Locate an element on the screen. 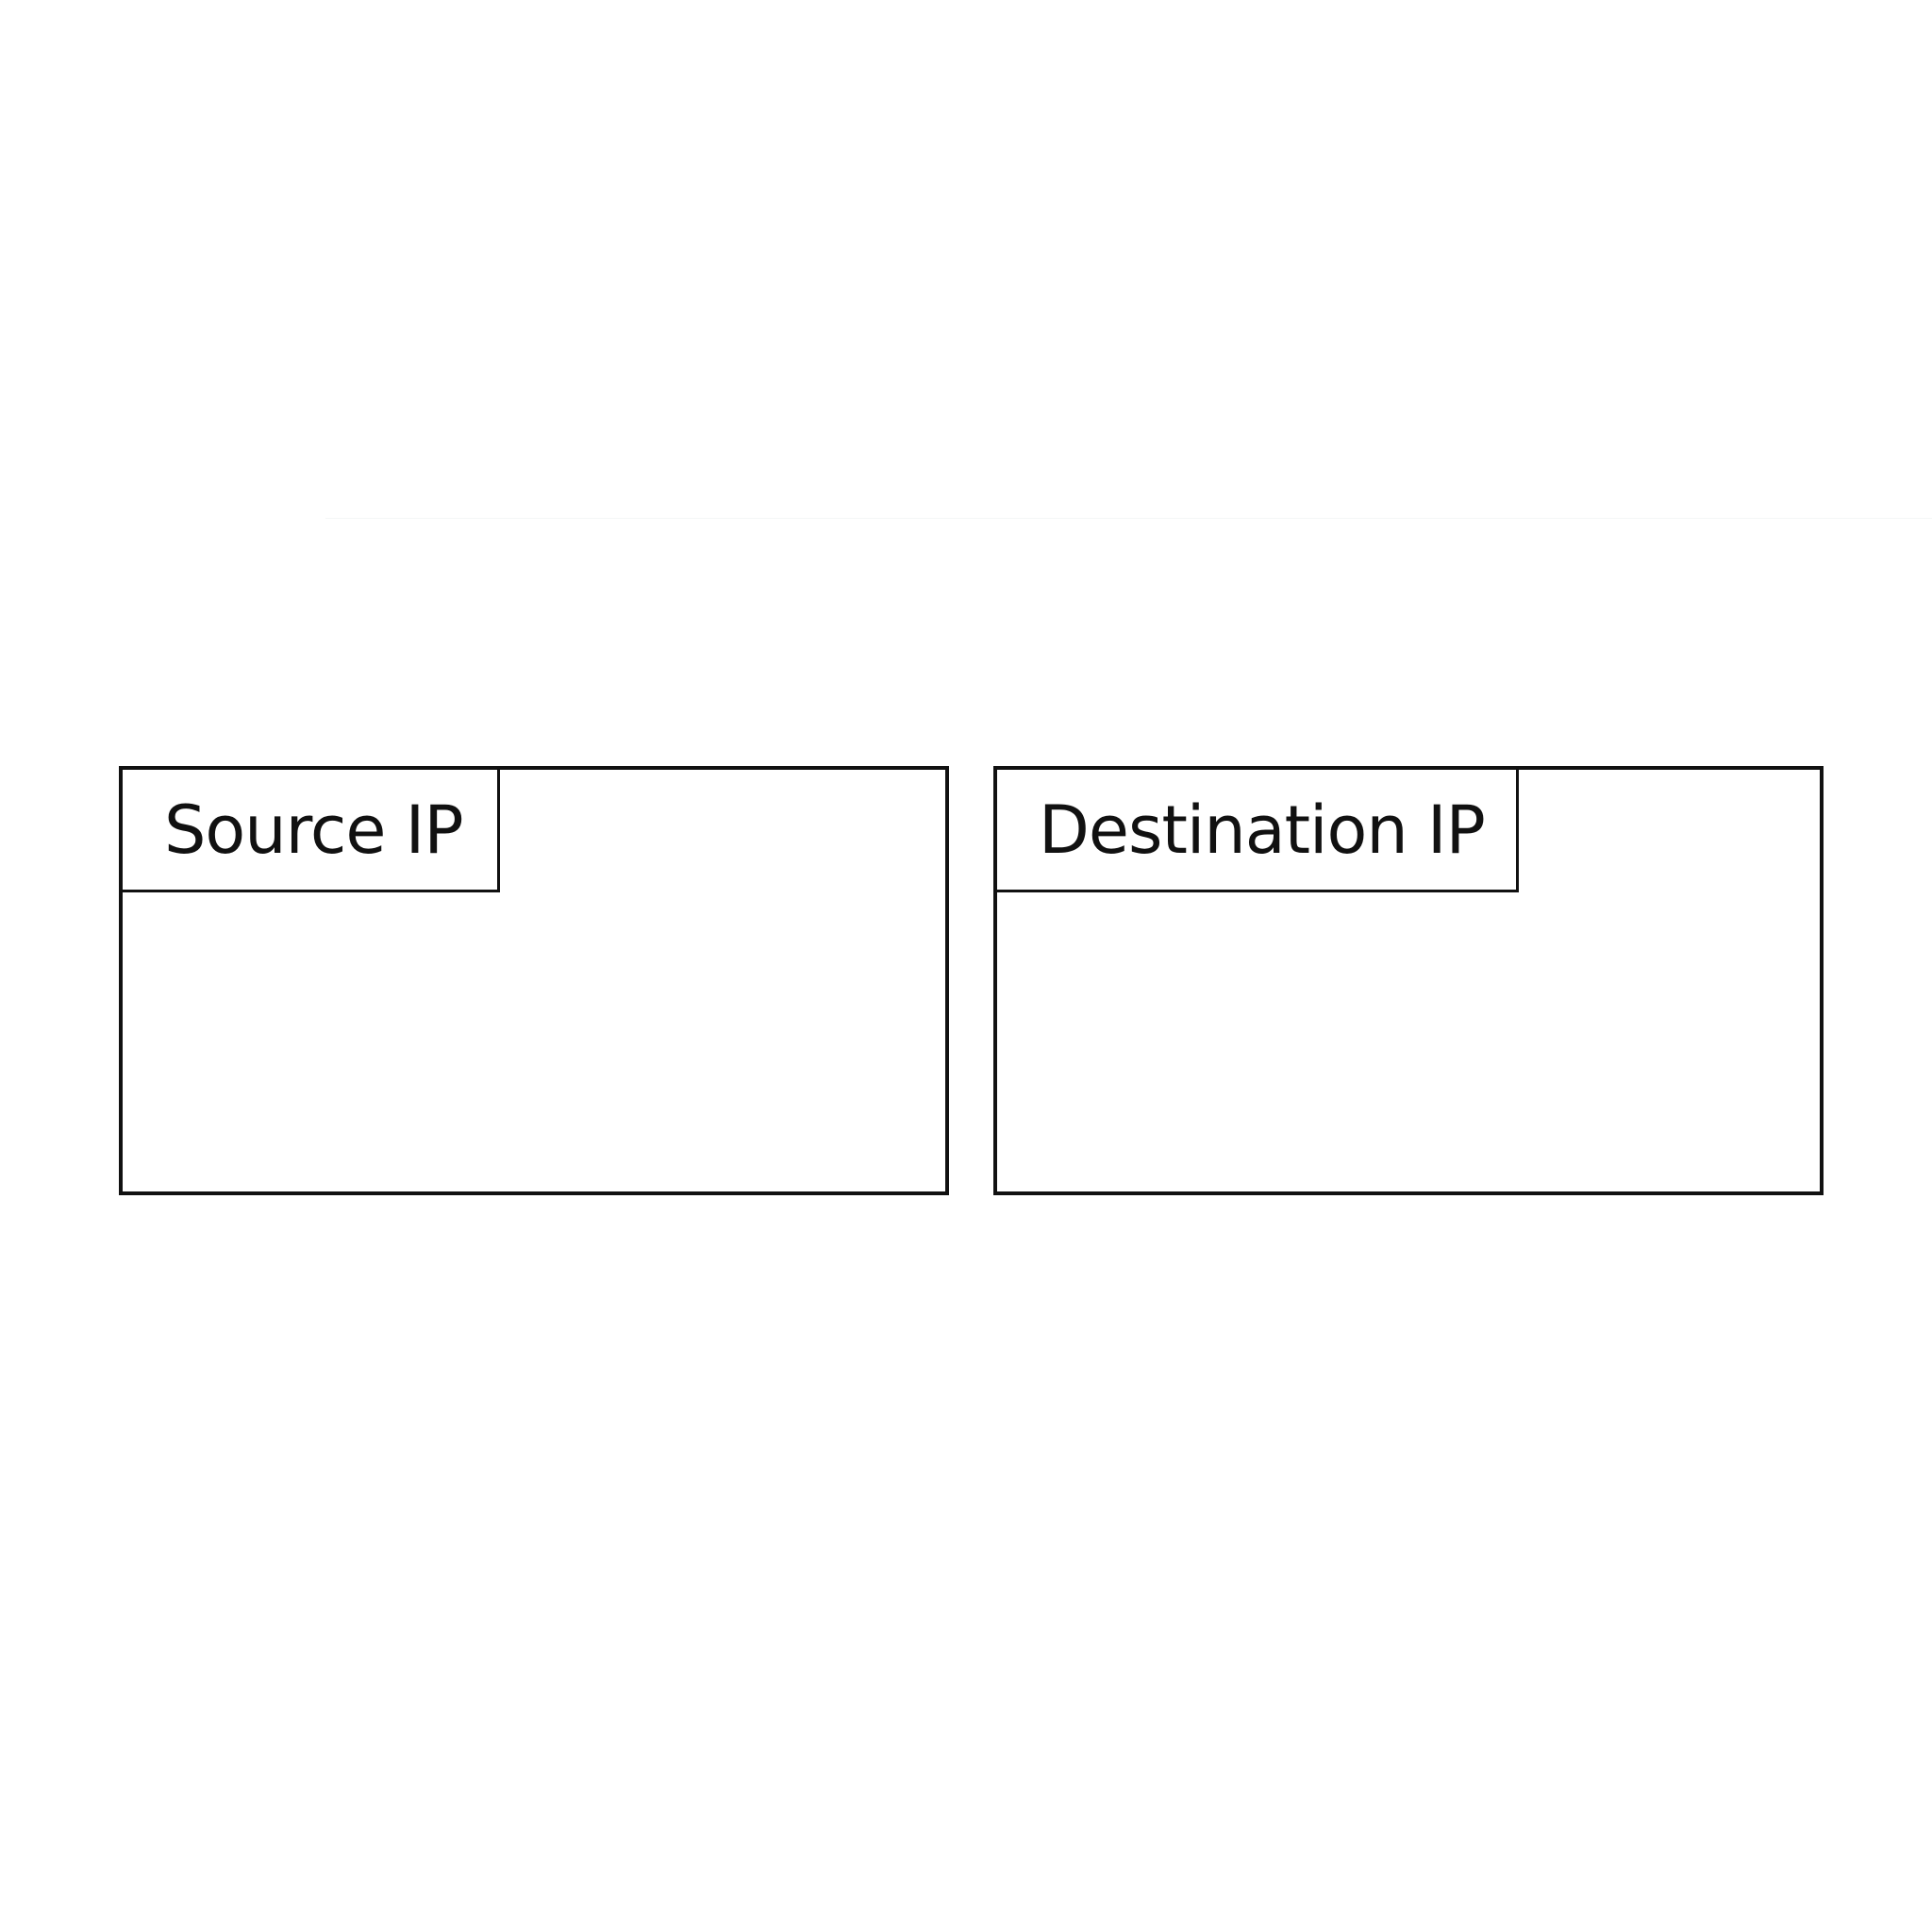 This screenshot has width=1932, height=1932. source-ip-box: Source IP is located at coordinates (534, 981).